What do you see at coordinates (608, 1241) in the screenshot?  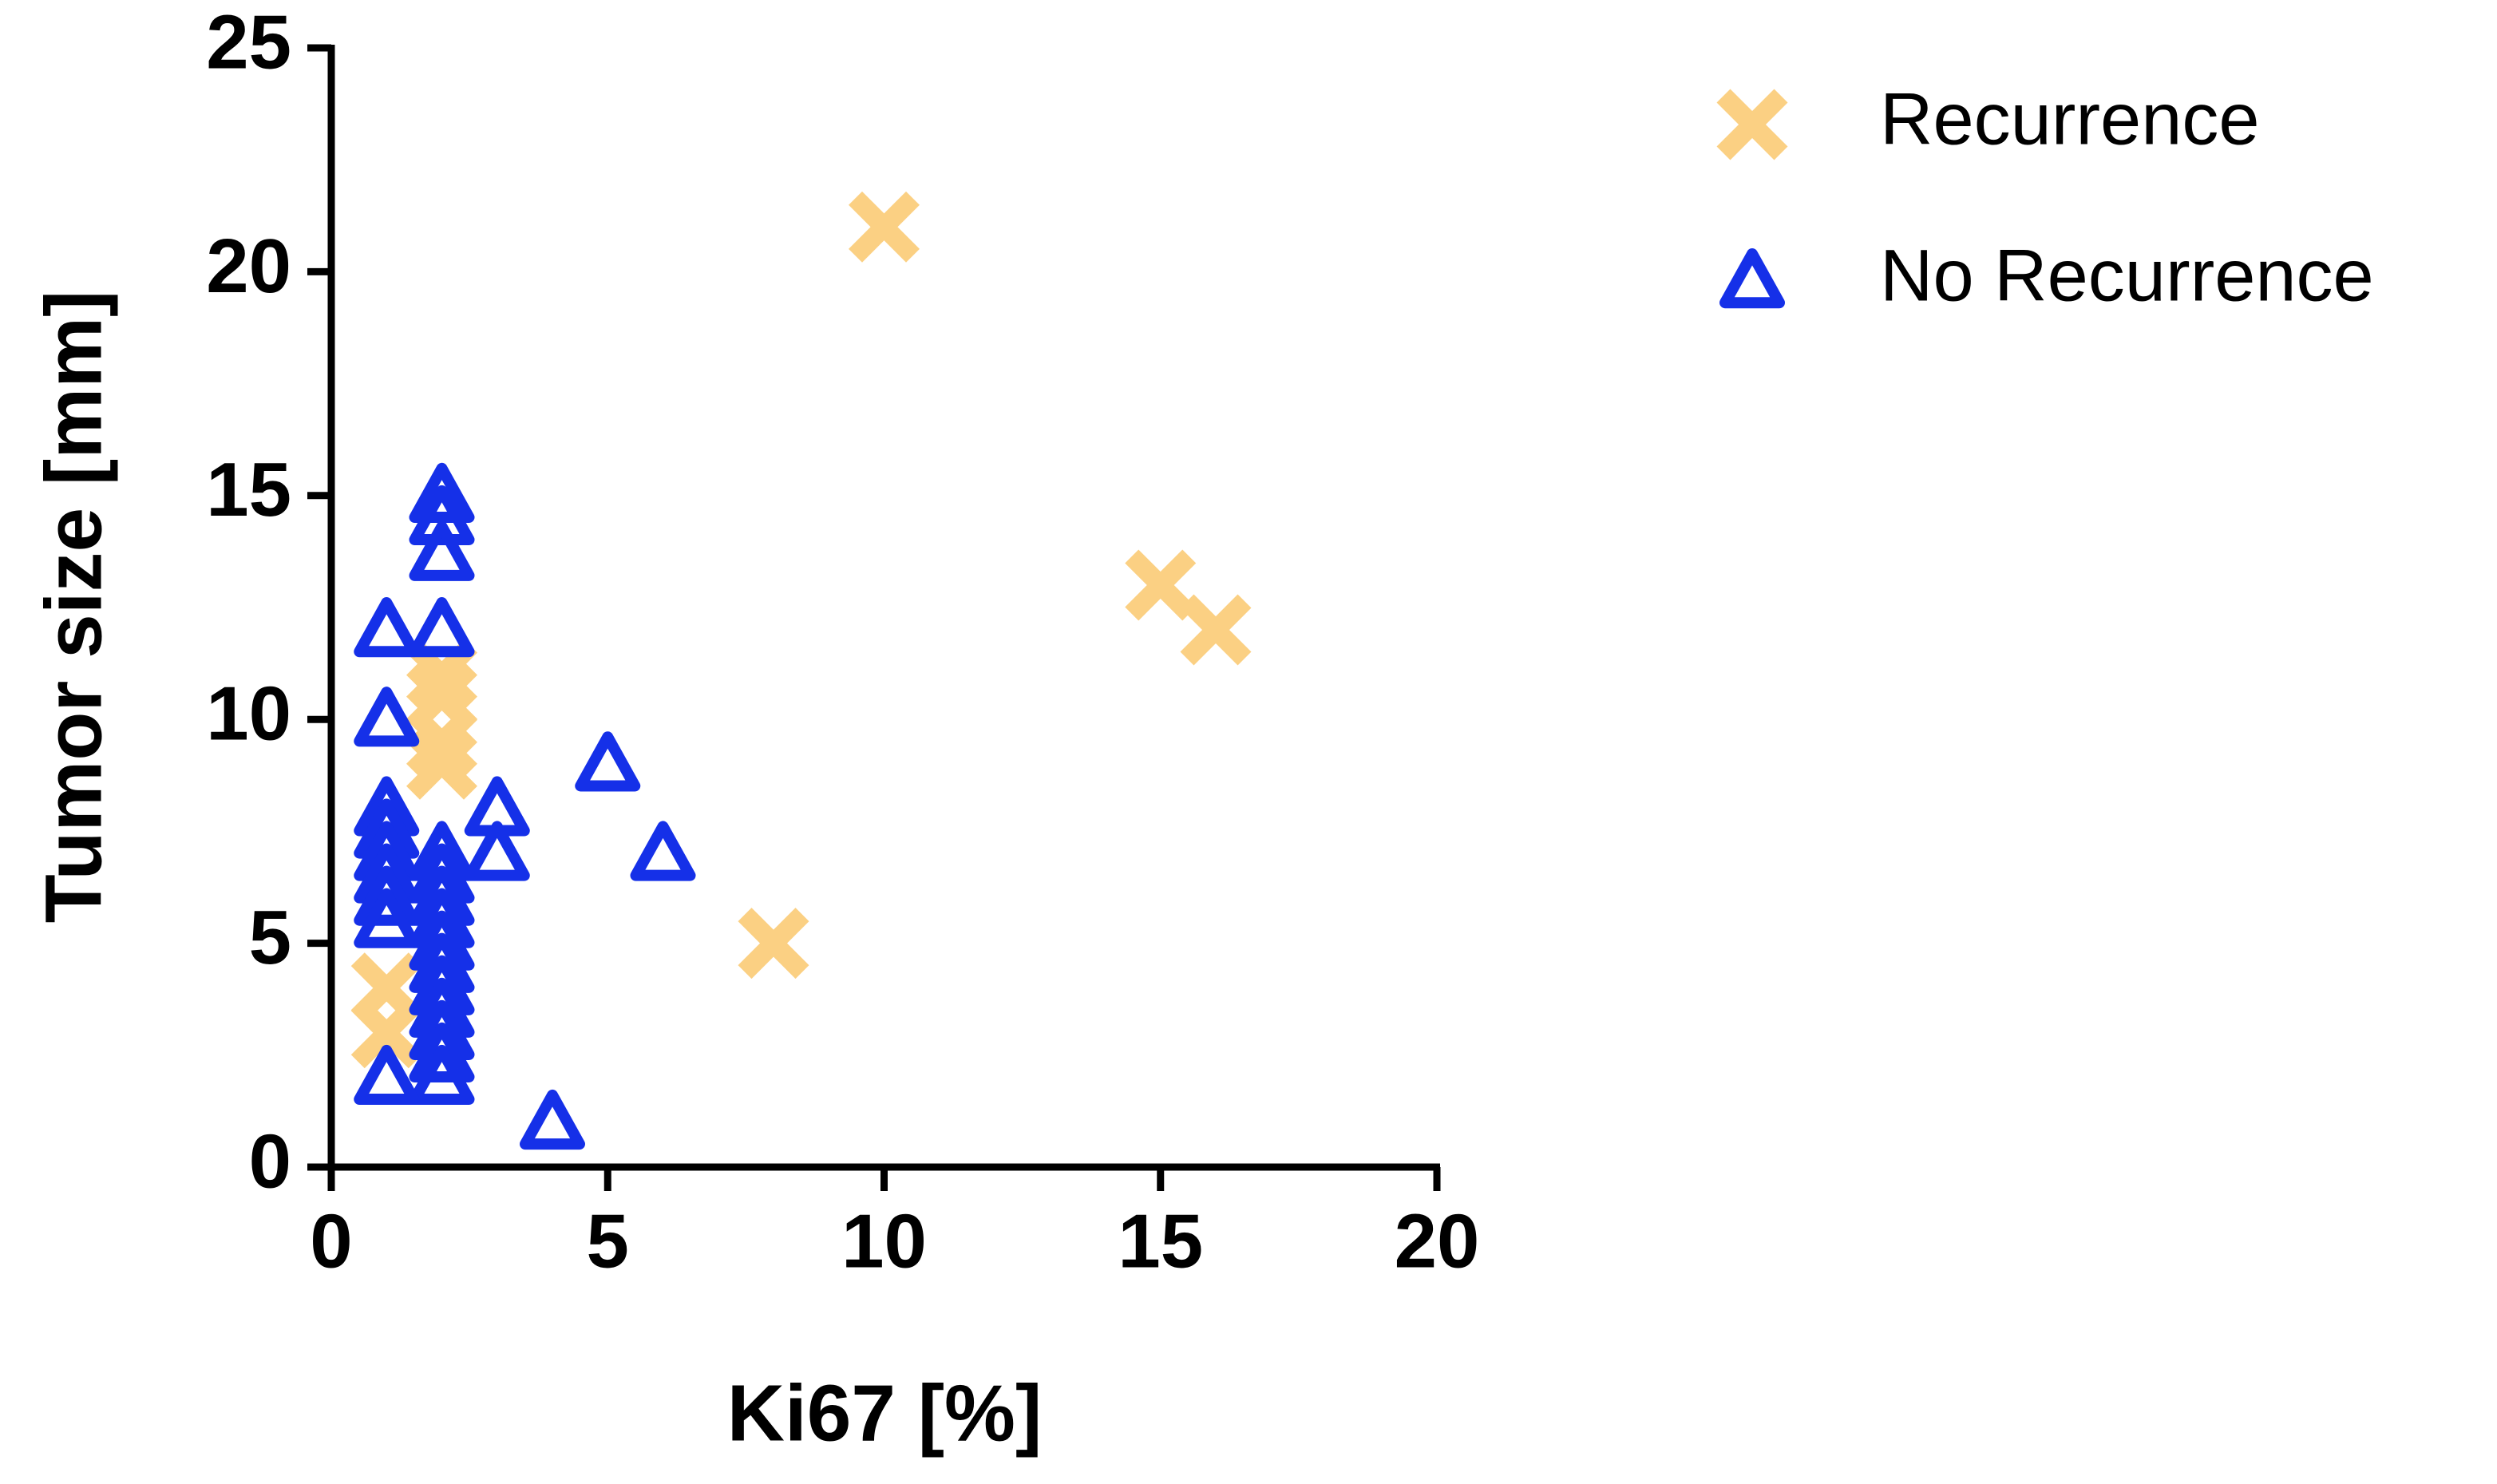 I see `x-tick-label: 5` at bounding box center [608, 1241].